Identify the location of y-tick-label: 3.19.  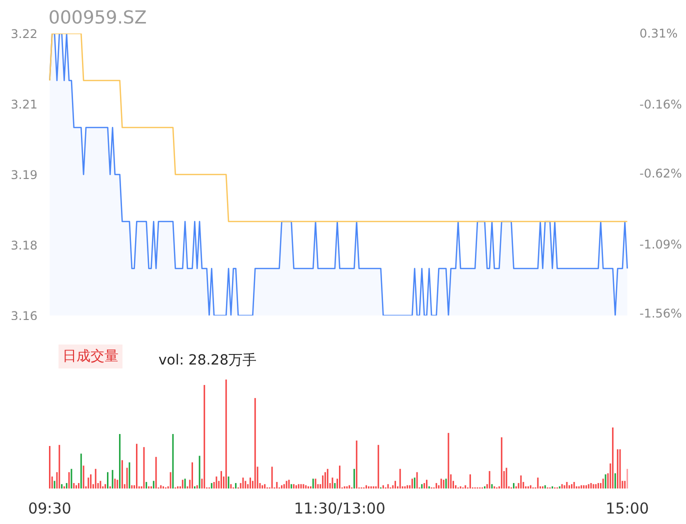
(24, 175).